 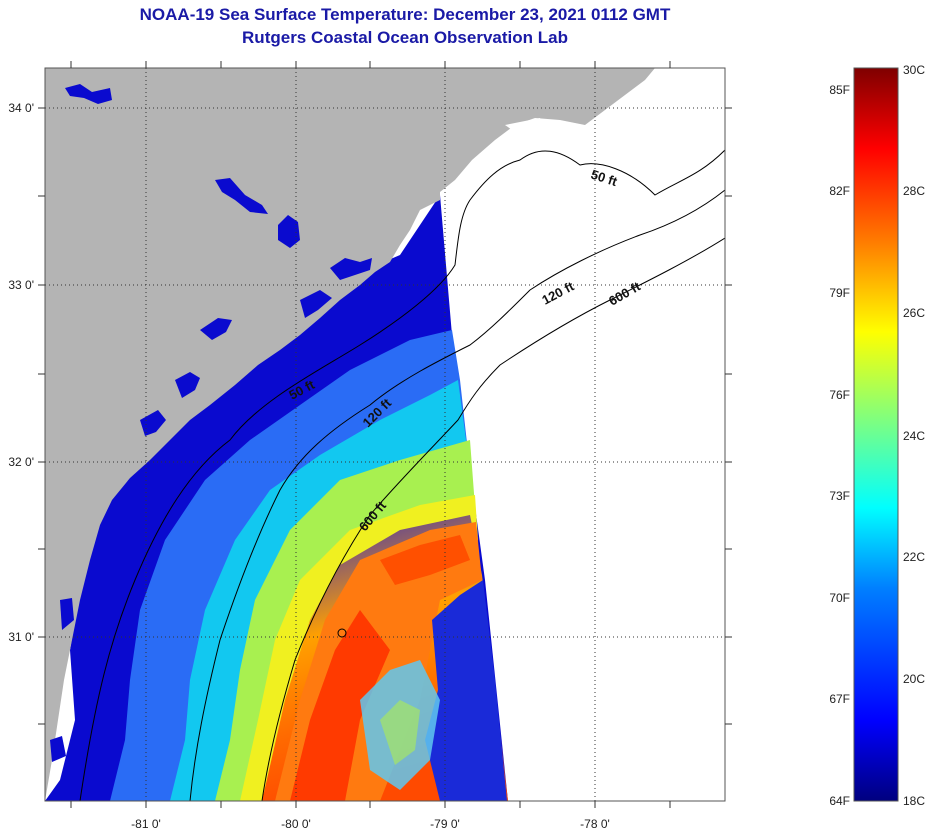 I want to click on colorbar-c-18: 18C, so click(x=914, y=801).